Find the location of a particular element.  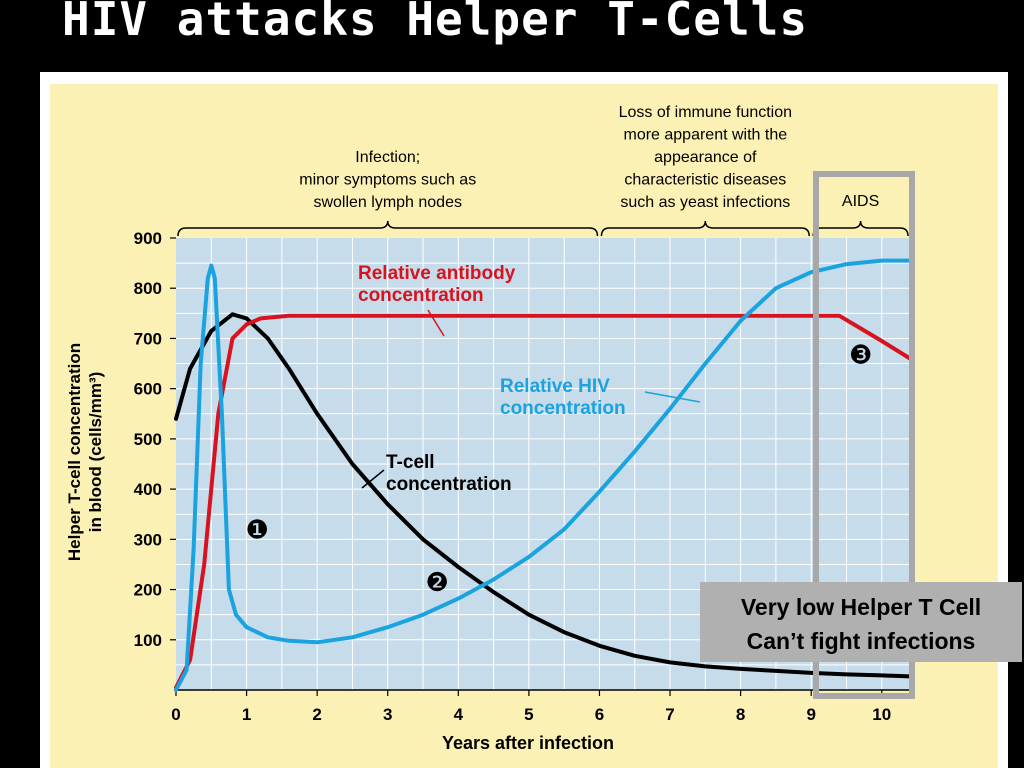

y-tick-label: 100 is located at coordinates (148, 640).